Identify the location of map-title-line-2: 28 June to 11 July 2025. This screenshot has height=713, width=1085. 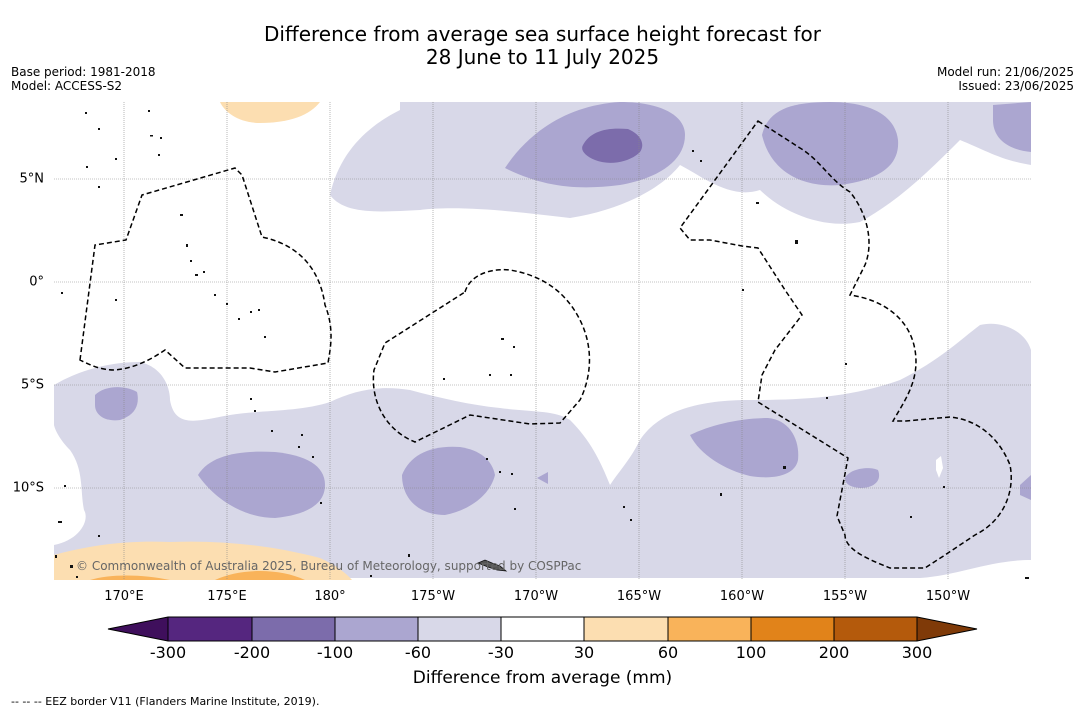
(542, 57).